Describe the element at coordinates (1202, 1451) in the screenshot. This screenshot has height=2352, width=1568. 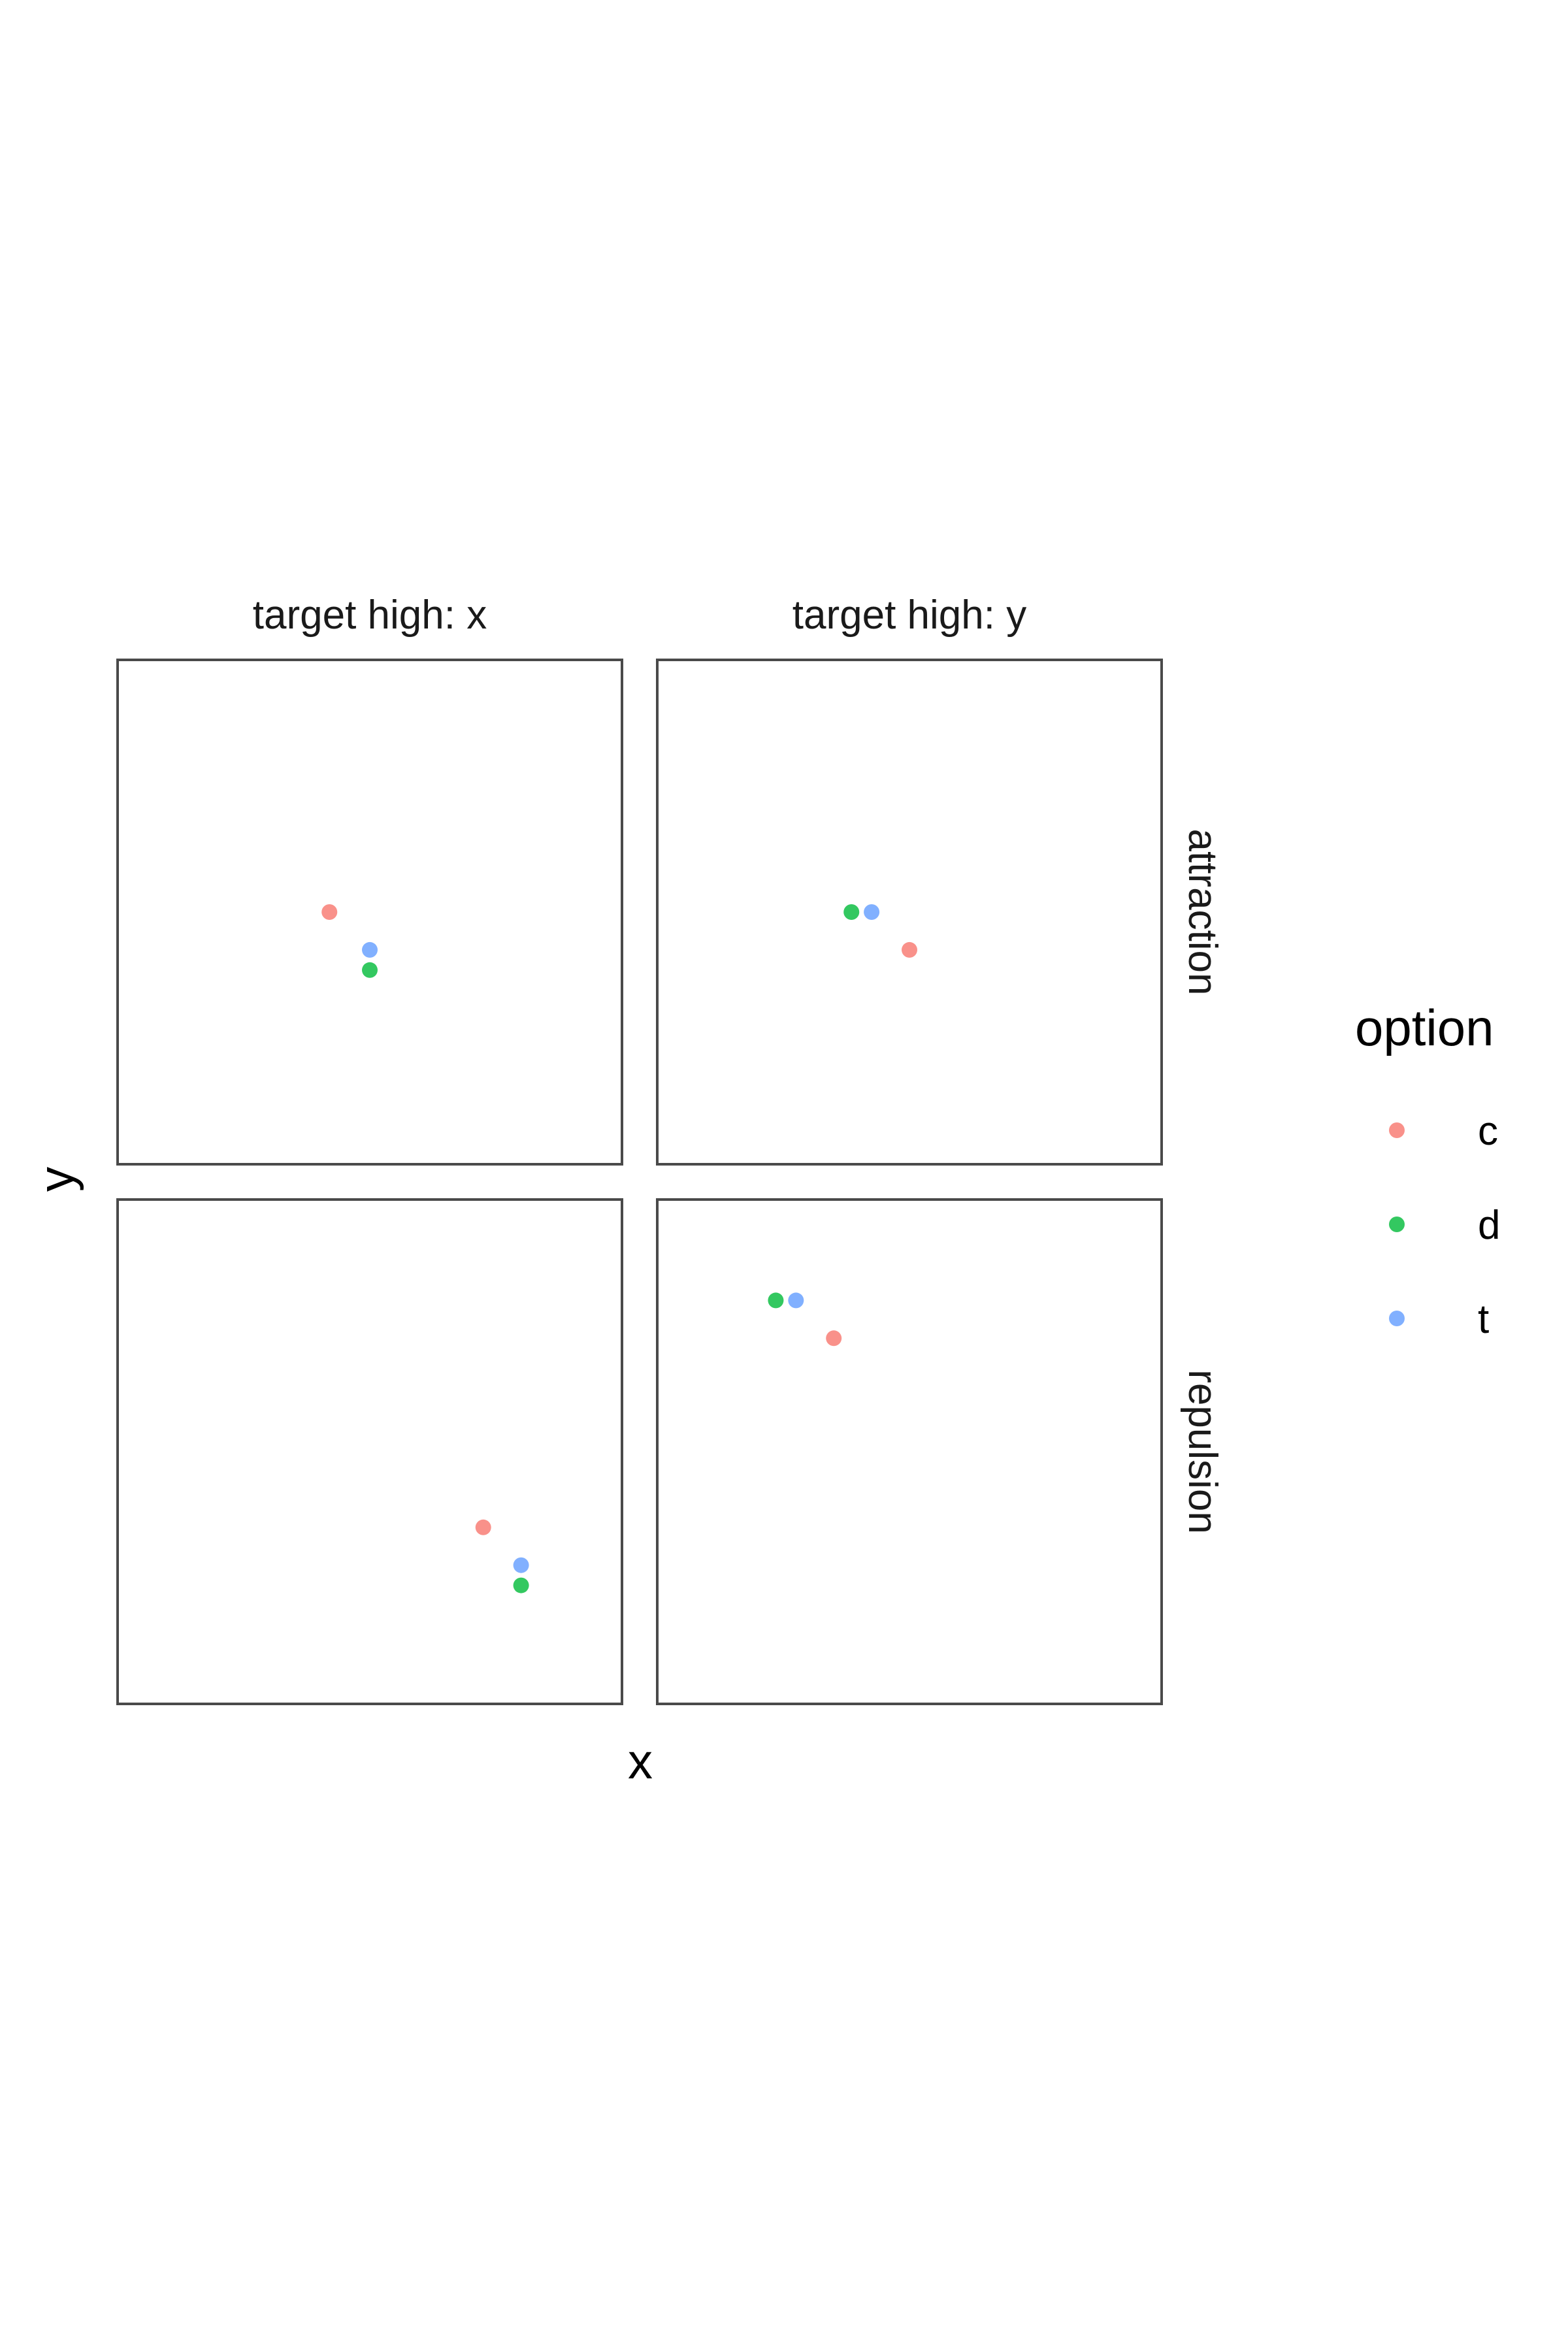
I see `facet-strip-row-repulsion: repulsion` at that location.